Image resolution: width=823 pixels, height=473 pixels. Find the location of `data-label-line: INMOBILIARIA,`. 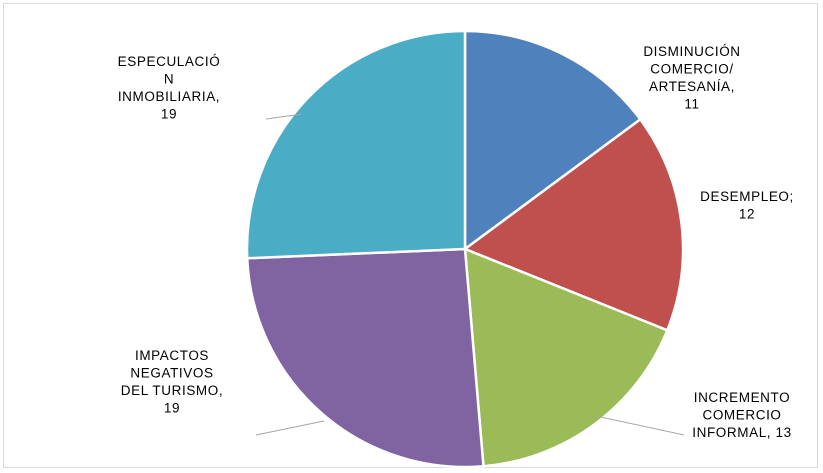

data-label-line: INMOBILIARIA, is located at coordinates (169, 96).